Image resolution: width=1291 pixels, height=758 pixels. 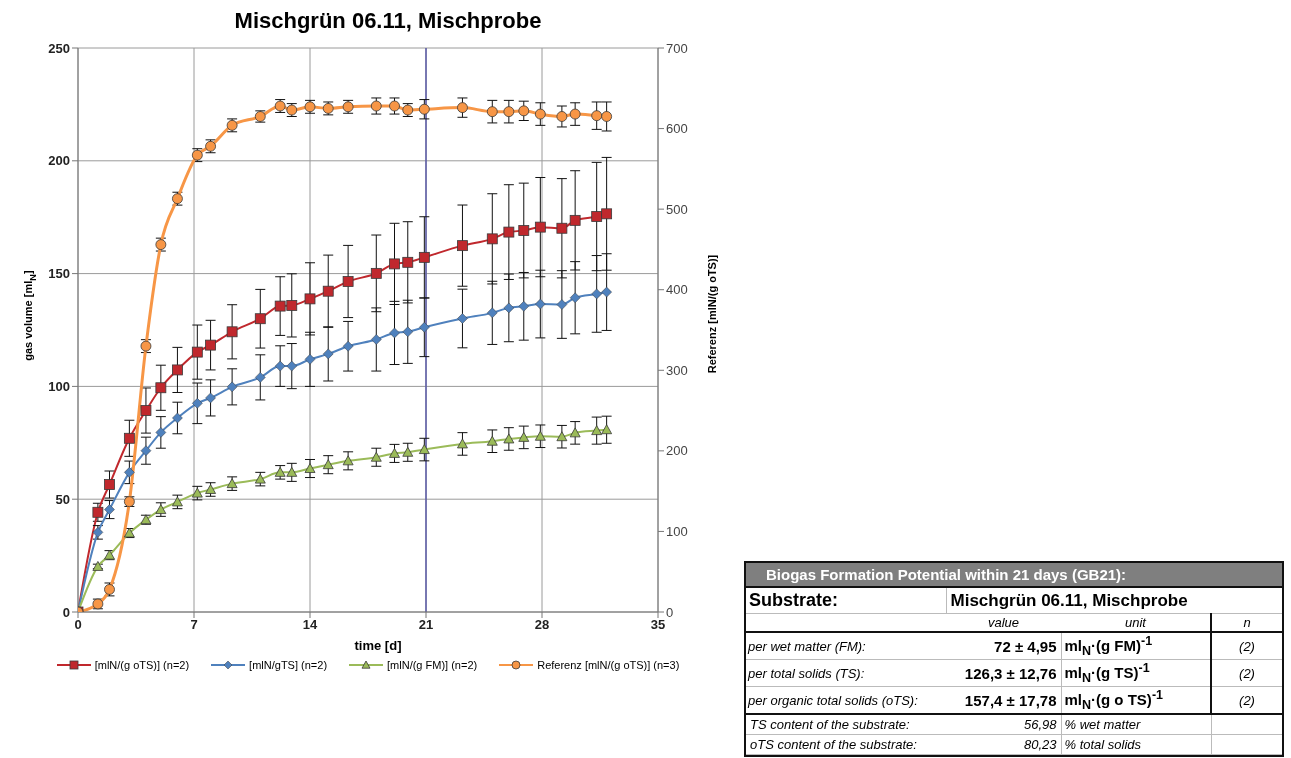 I want to click on legend-label: [mlN/(g FM)] (n=2), so click(x=432, y=665).